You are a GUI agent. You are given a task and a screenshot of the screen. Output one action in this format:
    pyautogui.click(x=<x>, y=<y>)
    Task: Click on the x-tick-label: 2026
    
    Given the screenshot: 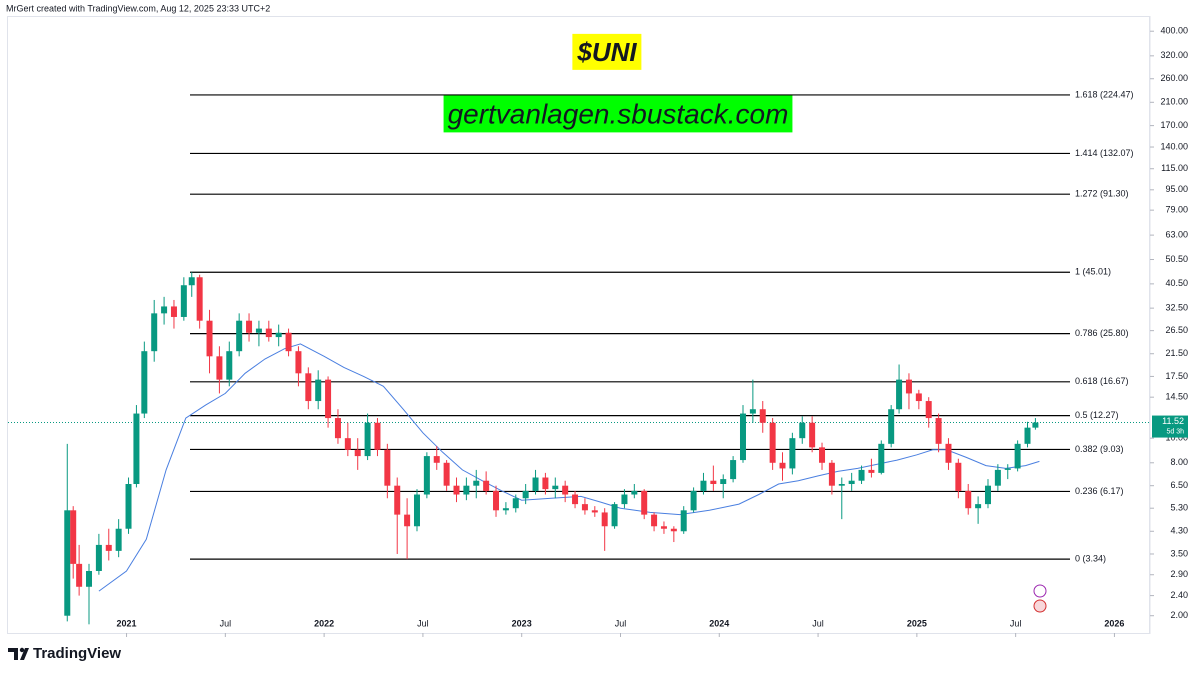 What is the action you would take?
    pyautogui.click(x=1114, y=623)
    